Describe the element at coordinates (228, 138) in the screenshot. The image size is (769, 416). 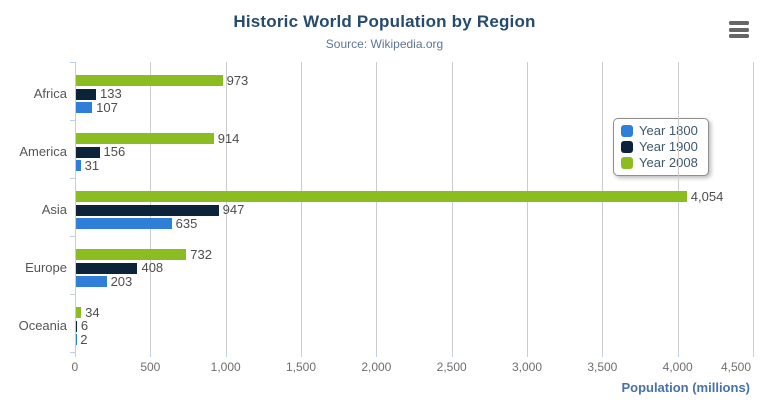
I see `bar-value-label-america-year-2008: 914` at that location.